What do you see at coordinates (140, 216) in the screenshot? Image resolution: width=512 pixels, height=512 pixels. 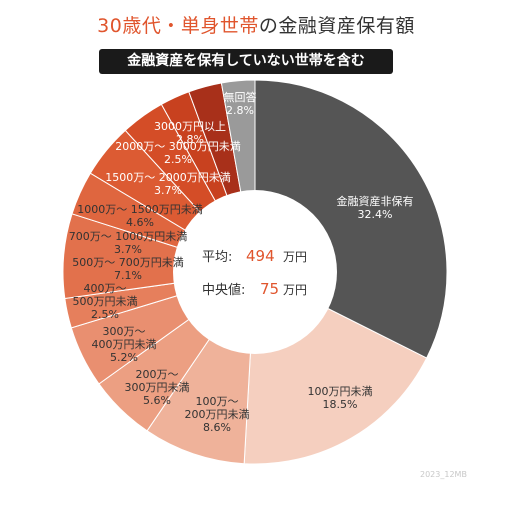 I see `slice-label-8: 1000万～ 1500万円未満 4.6%` at bounding box center [140, 216].